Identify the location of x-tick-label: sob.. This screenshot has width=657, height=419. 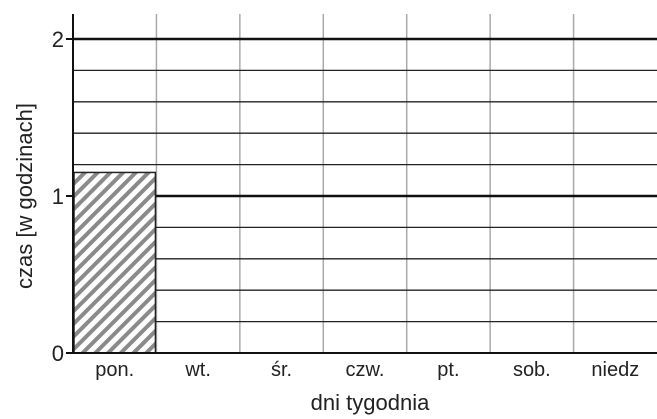
(532, 370).